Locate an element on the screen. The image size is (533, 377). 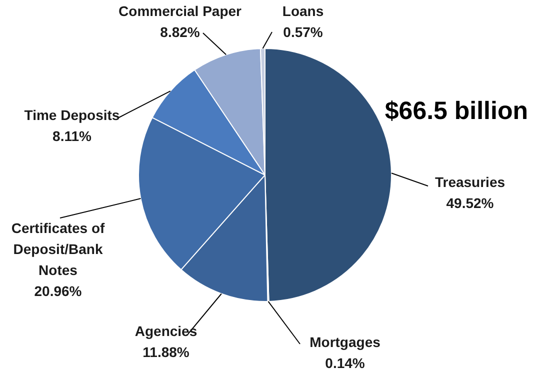
text: $66.5 billion is located at coordinates (456, 110).